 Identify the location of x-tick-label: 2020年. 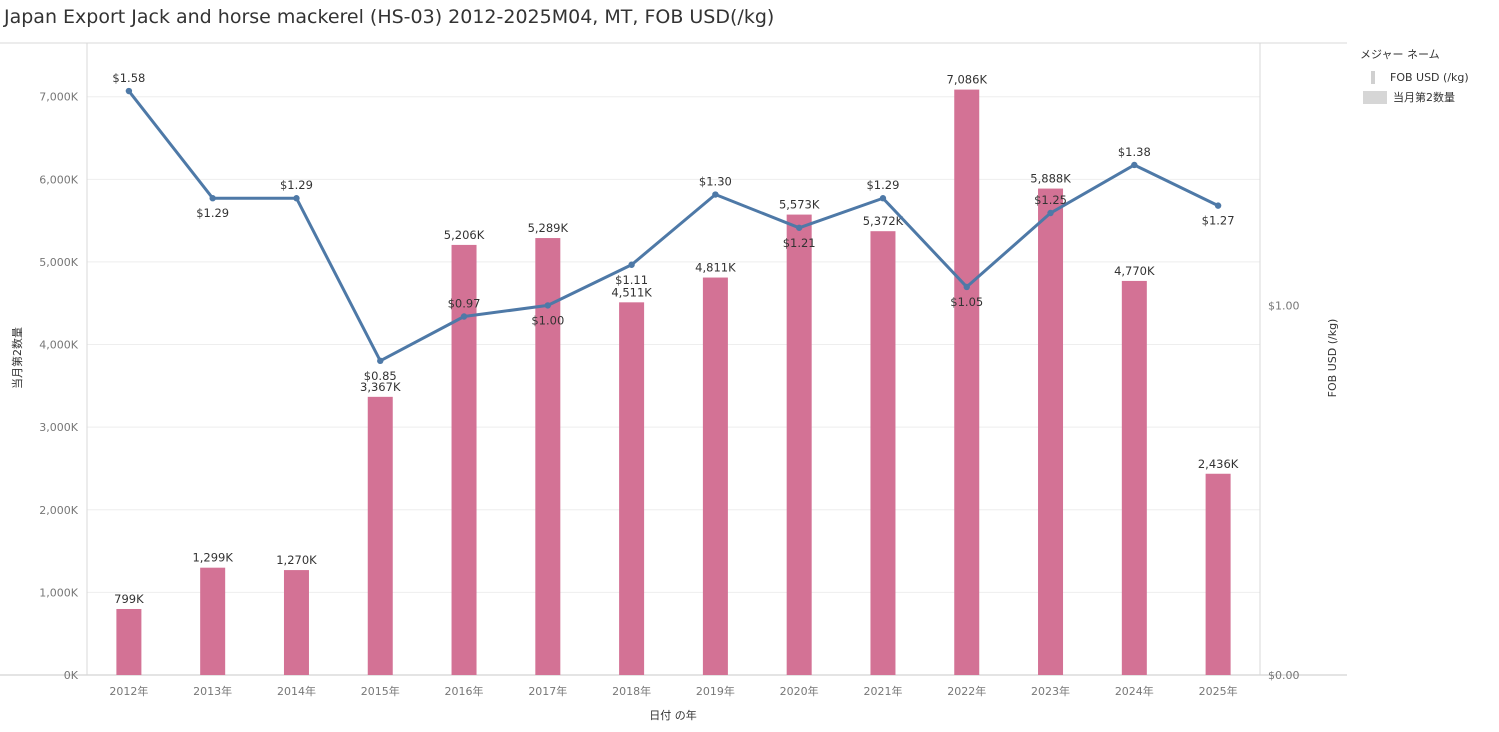
(799, 691).